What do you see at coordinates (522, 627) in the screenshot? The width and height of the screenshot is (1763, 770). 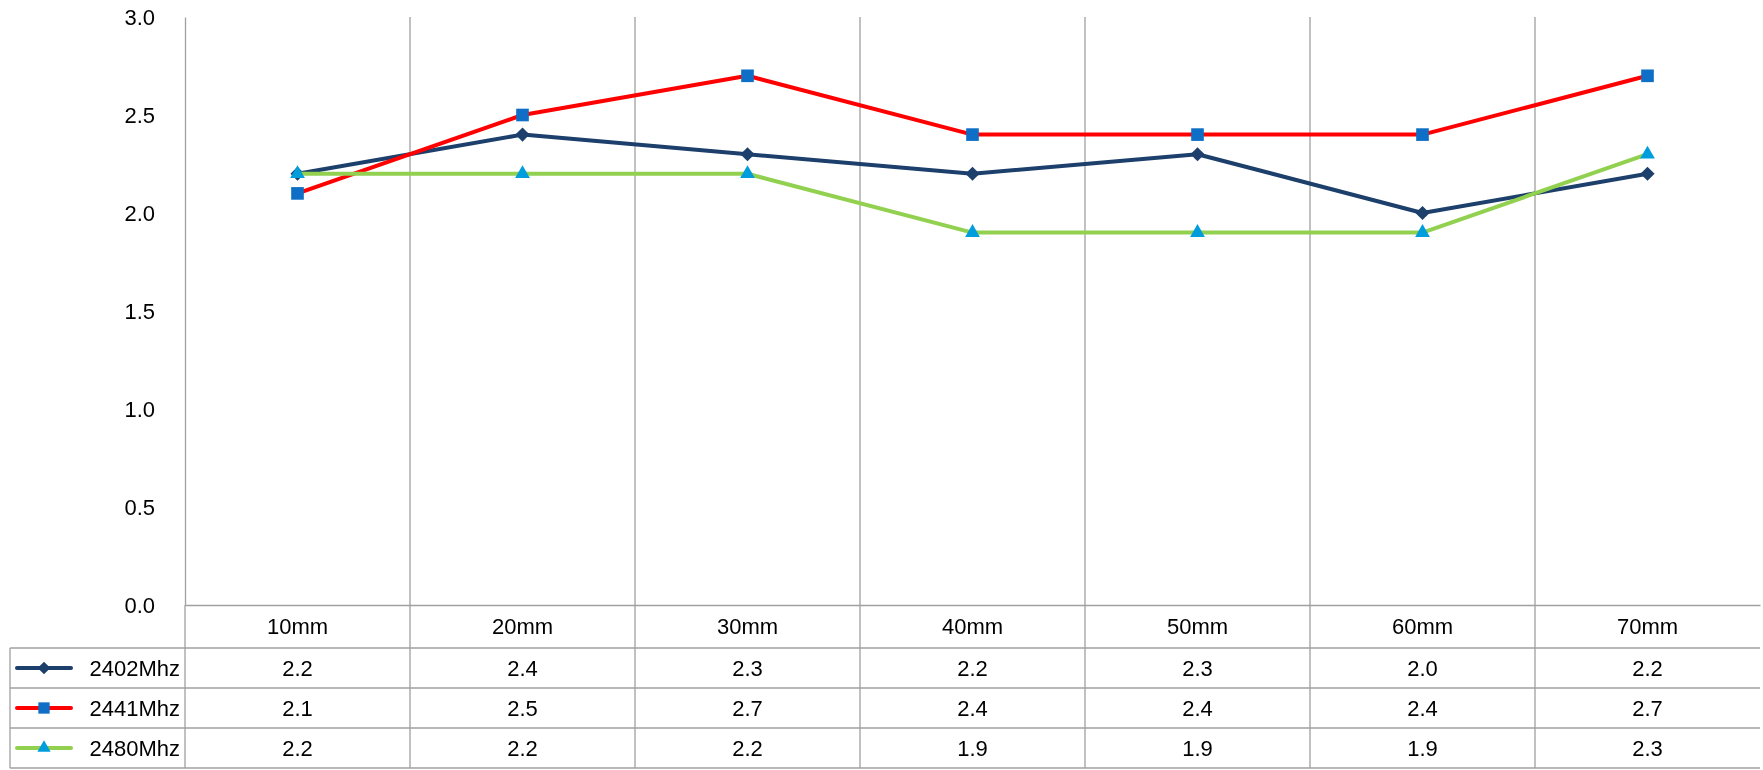 I see `x-tick-label: 20mm` at bounding box center [522, 627].